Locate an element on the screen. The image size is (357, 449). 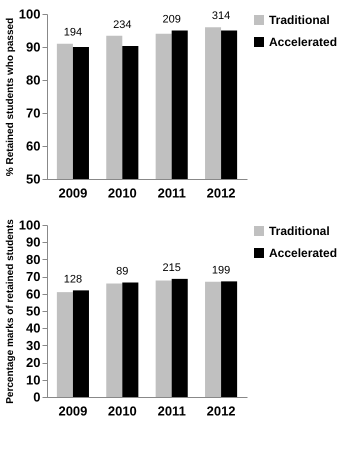
y-axis-title: Percentage marks of retained students is located at coordinates (10, 311).